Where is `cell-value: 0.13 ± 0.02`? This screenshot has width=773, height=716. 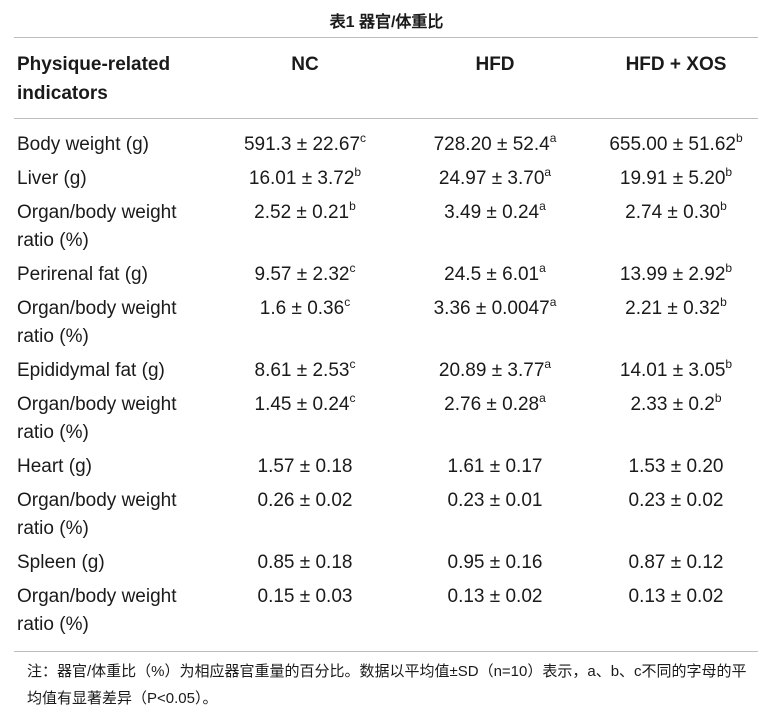 cell-value: 0.13 ± 0.02 is located at coordinates (676, 596).